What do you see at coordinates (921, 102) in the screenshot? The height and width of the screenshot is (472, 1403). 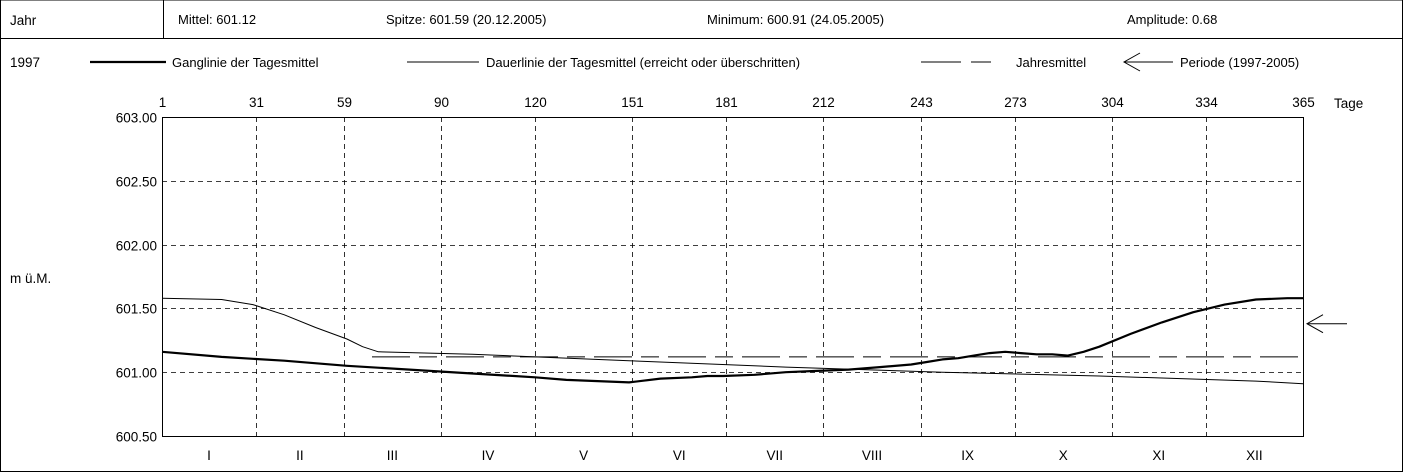 I see `x-tick-label: 243` at bounding box center [921, 102].